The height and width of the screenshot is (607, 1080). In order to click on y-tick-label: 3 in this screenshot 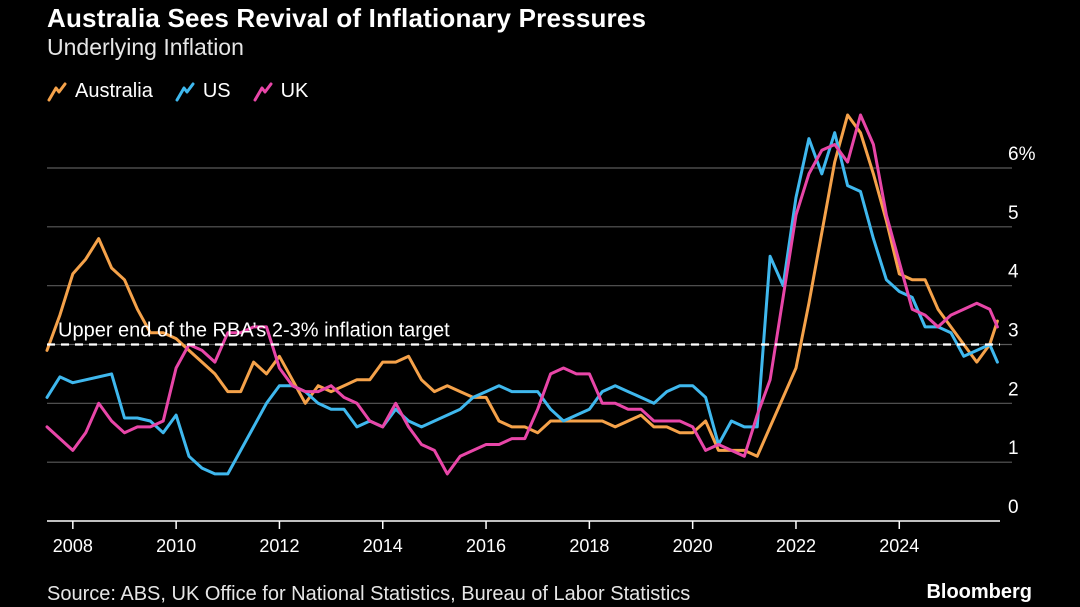, I will do `click(1013, 331)`.